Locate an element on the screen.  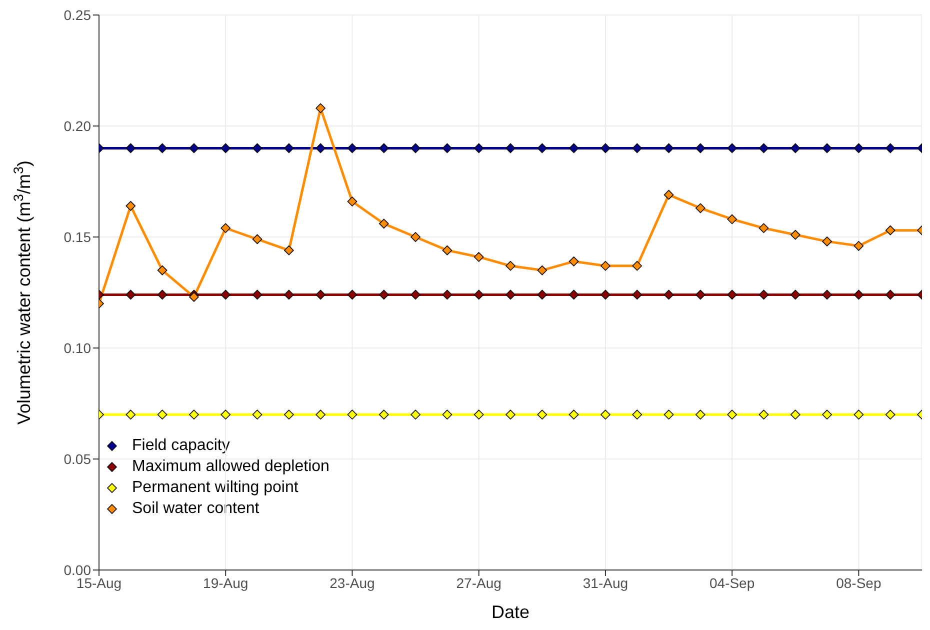
y-tick-label: 0.25 is located at coordinates (78, 14).